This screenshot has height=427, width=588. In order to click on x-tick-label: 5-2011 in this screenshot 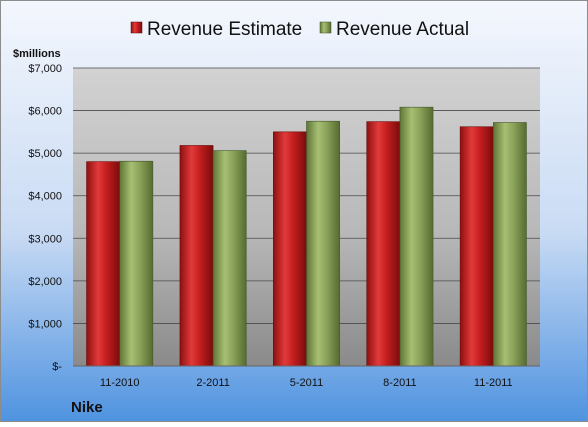, I will do `click(306, 383)`.